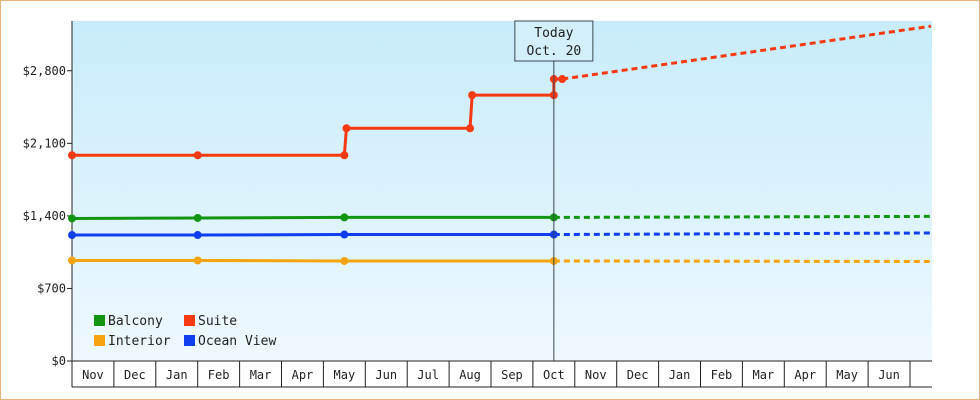 The height and width of the screenshot is (400, 980). Describe the element at coordinates (189, 340) in the screenshot. I see `legend-swatch-ocean-view` at that location.